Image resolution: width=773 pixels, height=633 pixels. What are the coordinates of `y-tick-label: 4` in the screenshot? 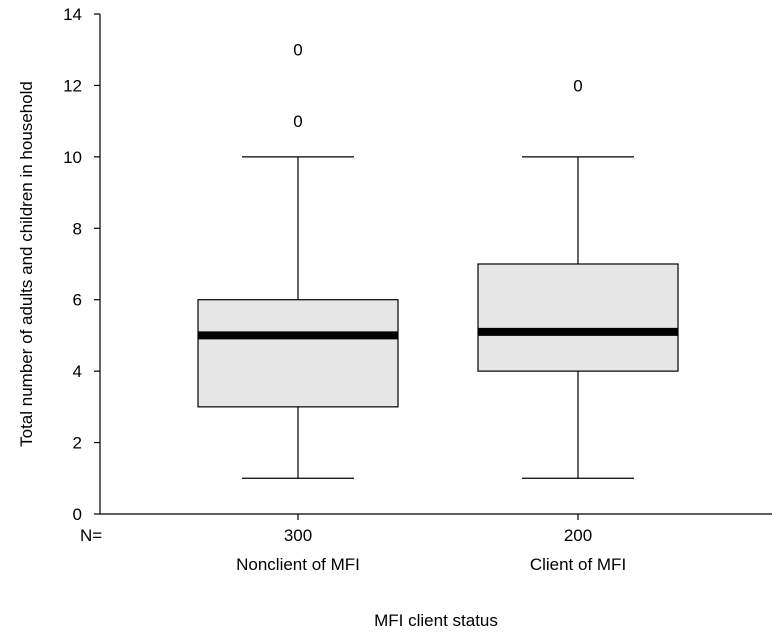 It's located at (77, 371).